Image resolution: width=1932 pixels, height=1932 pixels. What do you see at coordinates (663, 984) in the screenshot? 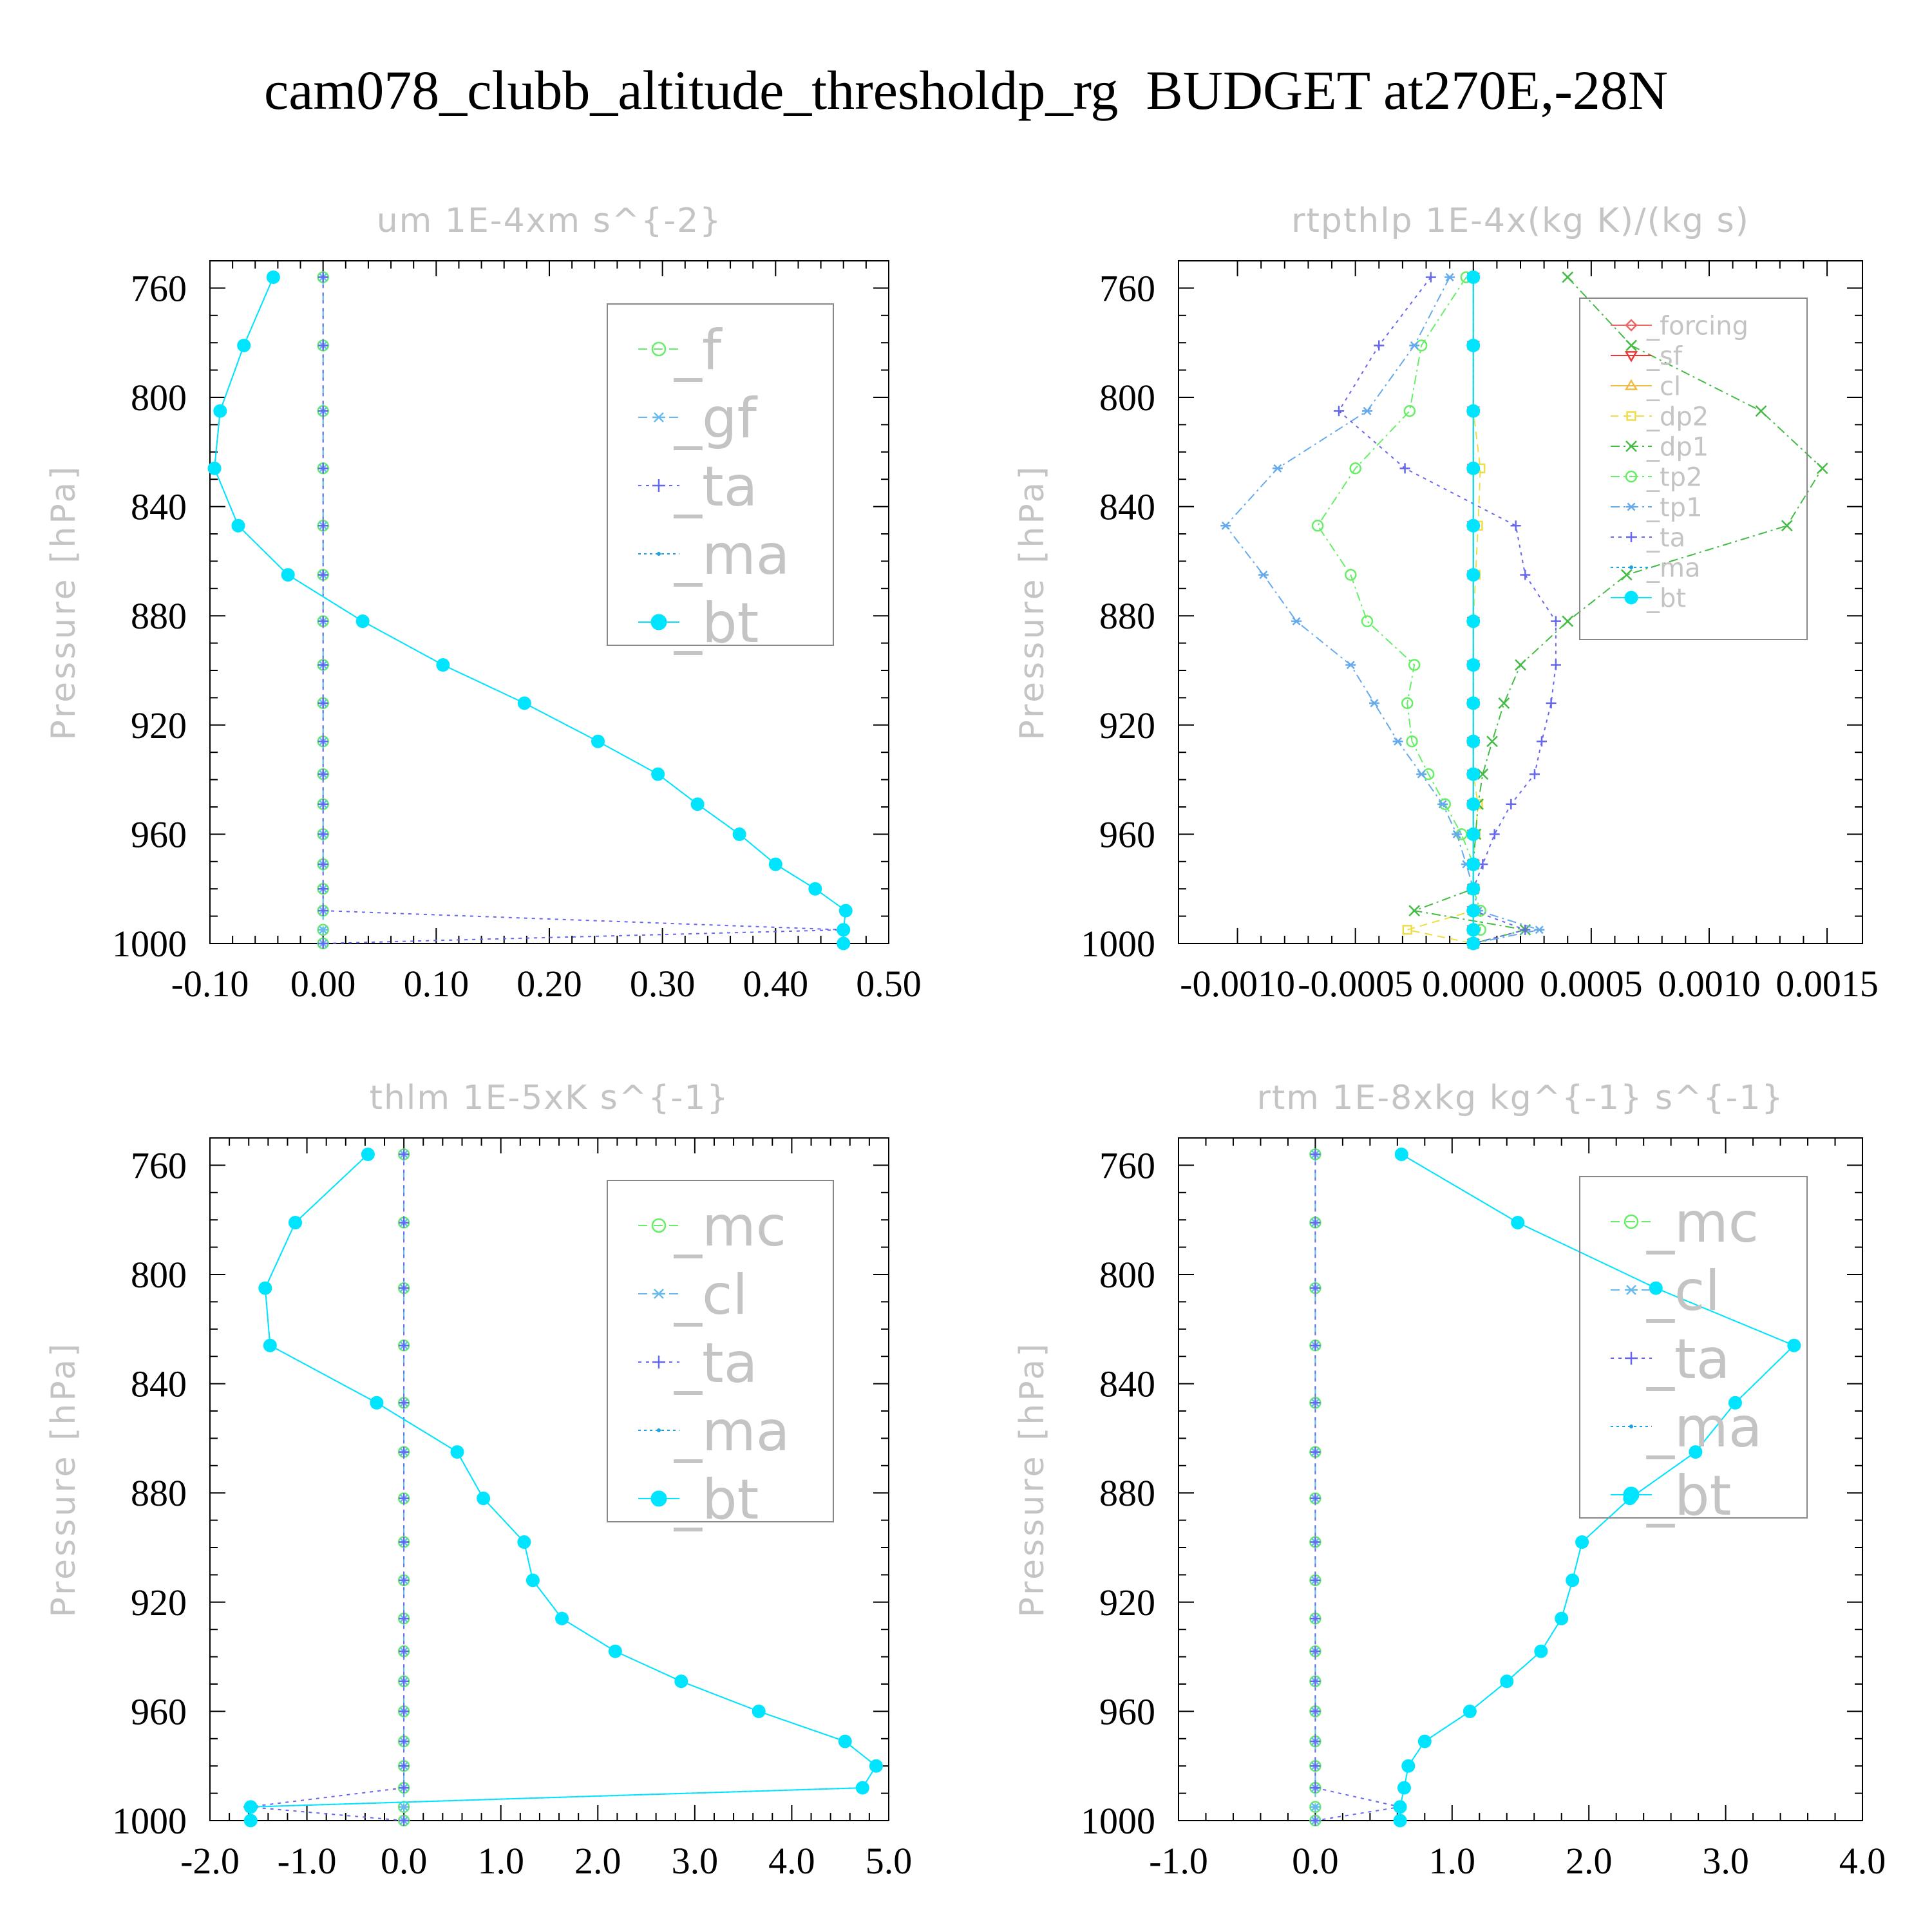
I see `x-tick-label: 0.30` at bounding box center [663, 984].